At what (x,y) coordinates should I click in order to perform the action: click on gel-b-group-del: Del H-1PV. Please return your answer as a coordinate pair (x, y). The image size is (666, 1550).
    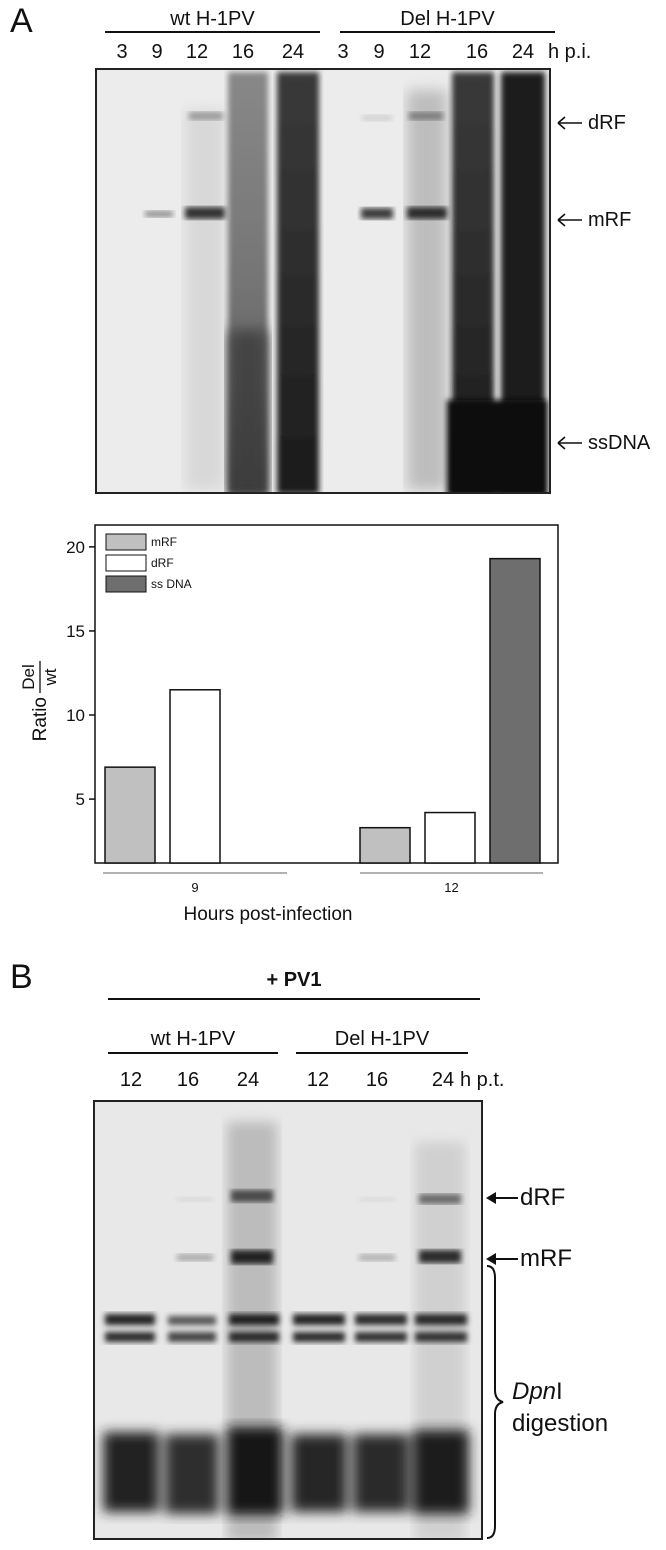
    Looking at the image, I should click on (382, 1039).